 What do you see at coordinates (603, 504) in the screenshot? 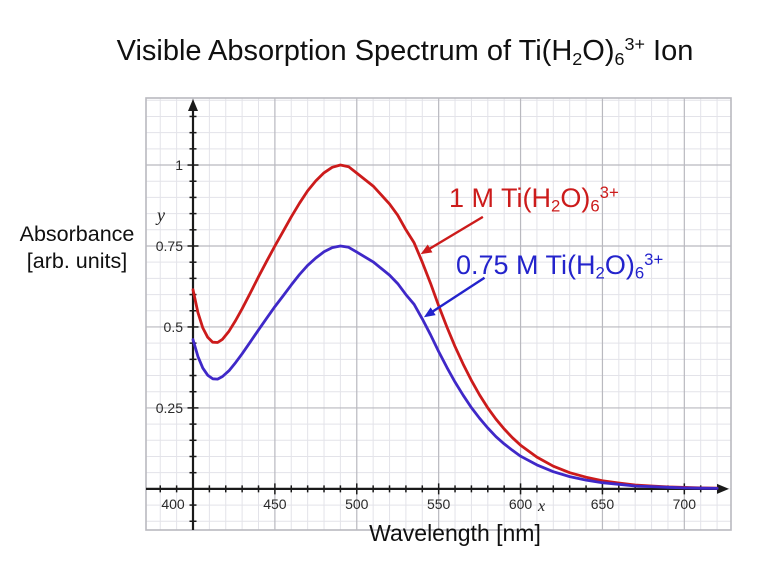
I see `x-tick-label-650: 650` at bounding box center [603, 504].